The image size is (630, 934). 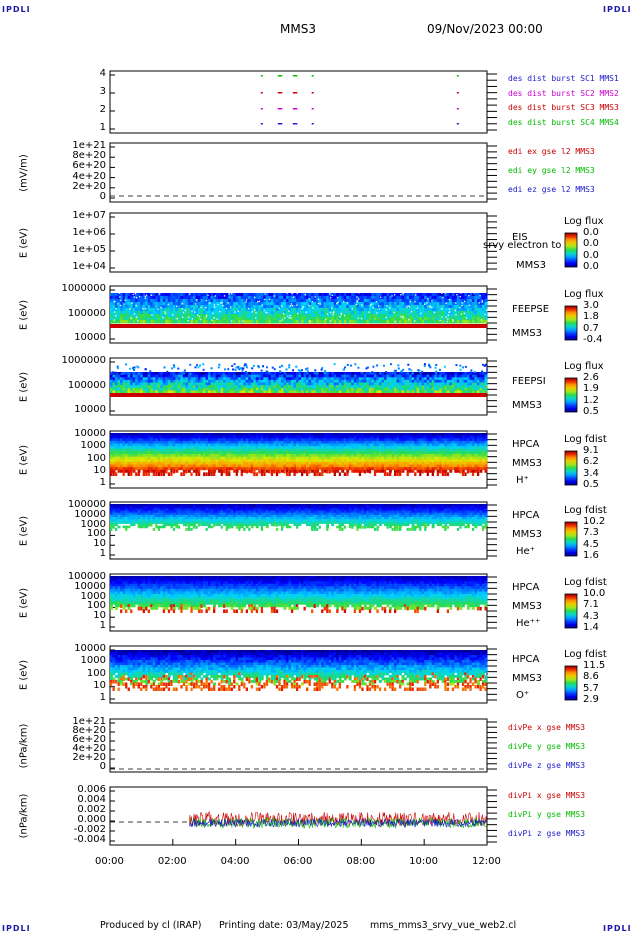 I want to click on edi-ytick-label: 8e+20, so click(x=89, y=156).